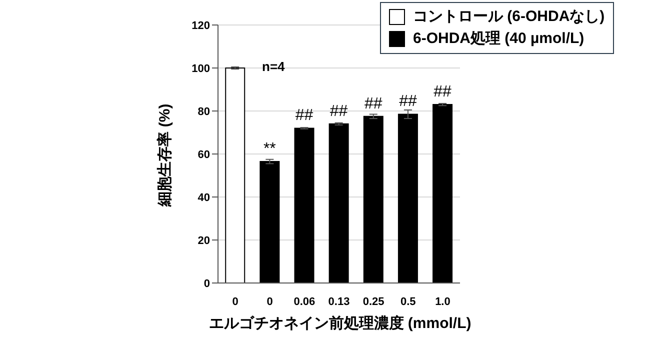 This screenshot has height=347, width=650. Describe the element at coordinates (339, 302) in the screenshot. I see `x-tick-label: 0.13` at that location.